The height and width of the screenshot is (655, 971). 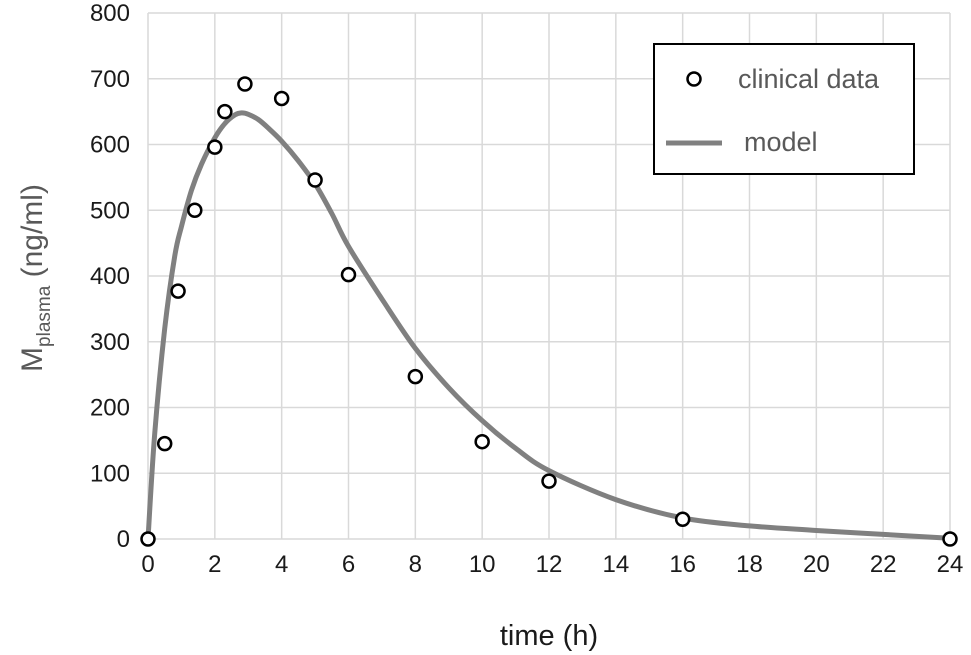 What do you see at coordinates (110, 342) in the screenshot?
I see `y-tick-label: 300` at bounding box center [110, 342].